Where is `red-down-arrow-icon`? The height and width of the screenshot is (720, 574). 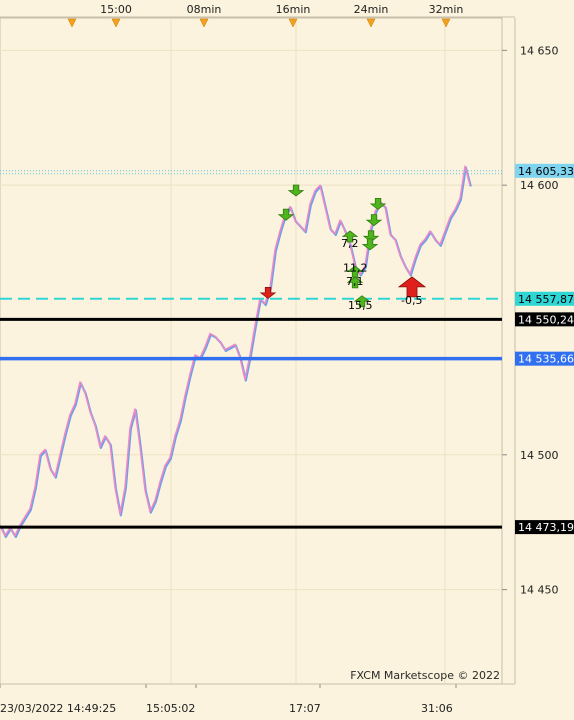
red-down-arrow-icon is located at coordinates (268, 292).